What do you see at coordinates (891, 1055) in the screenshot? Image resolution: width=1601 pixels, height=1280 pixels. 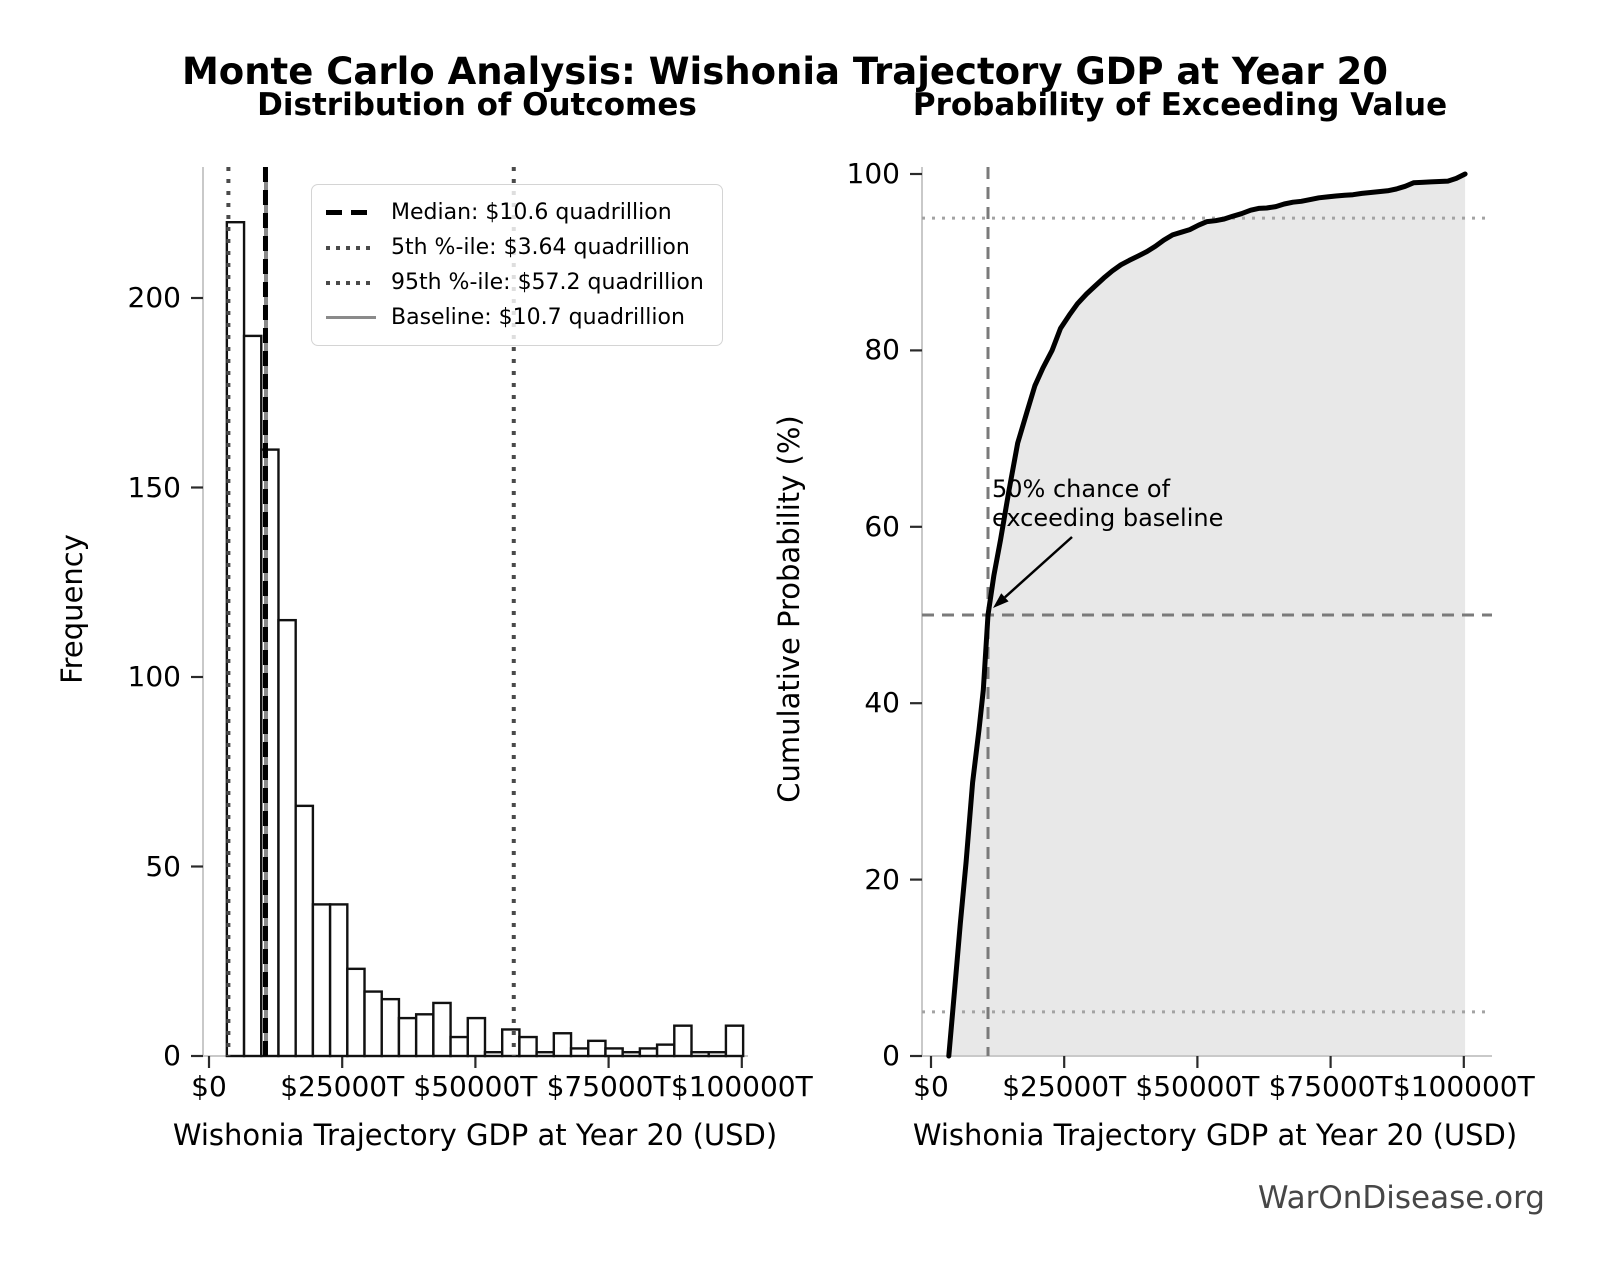 I see `cdf-y-tick-label: 0` at bounding box center [891, 1055].